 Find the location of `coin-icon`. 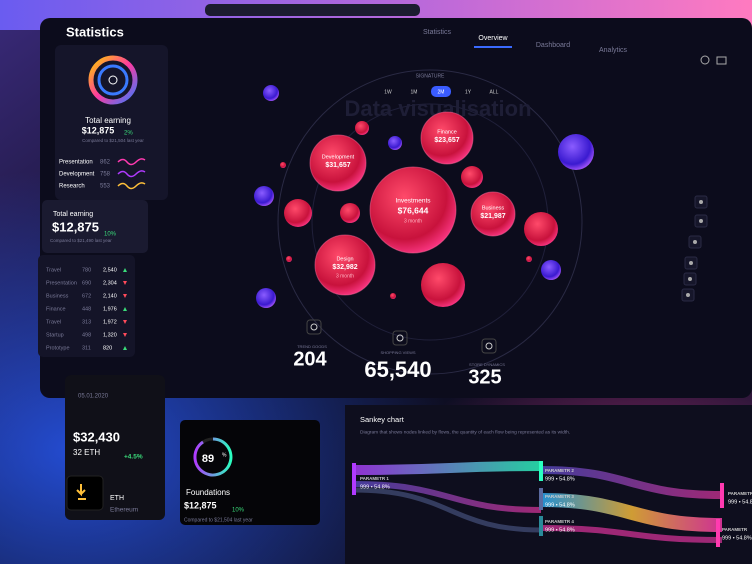

coin-icon is located at coordinates (85, 493).